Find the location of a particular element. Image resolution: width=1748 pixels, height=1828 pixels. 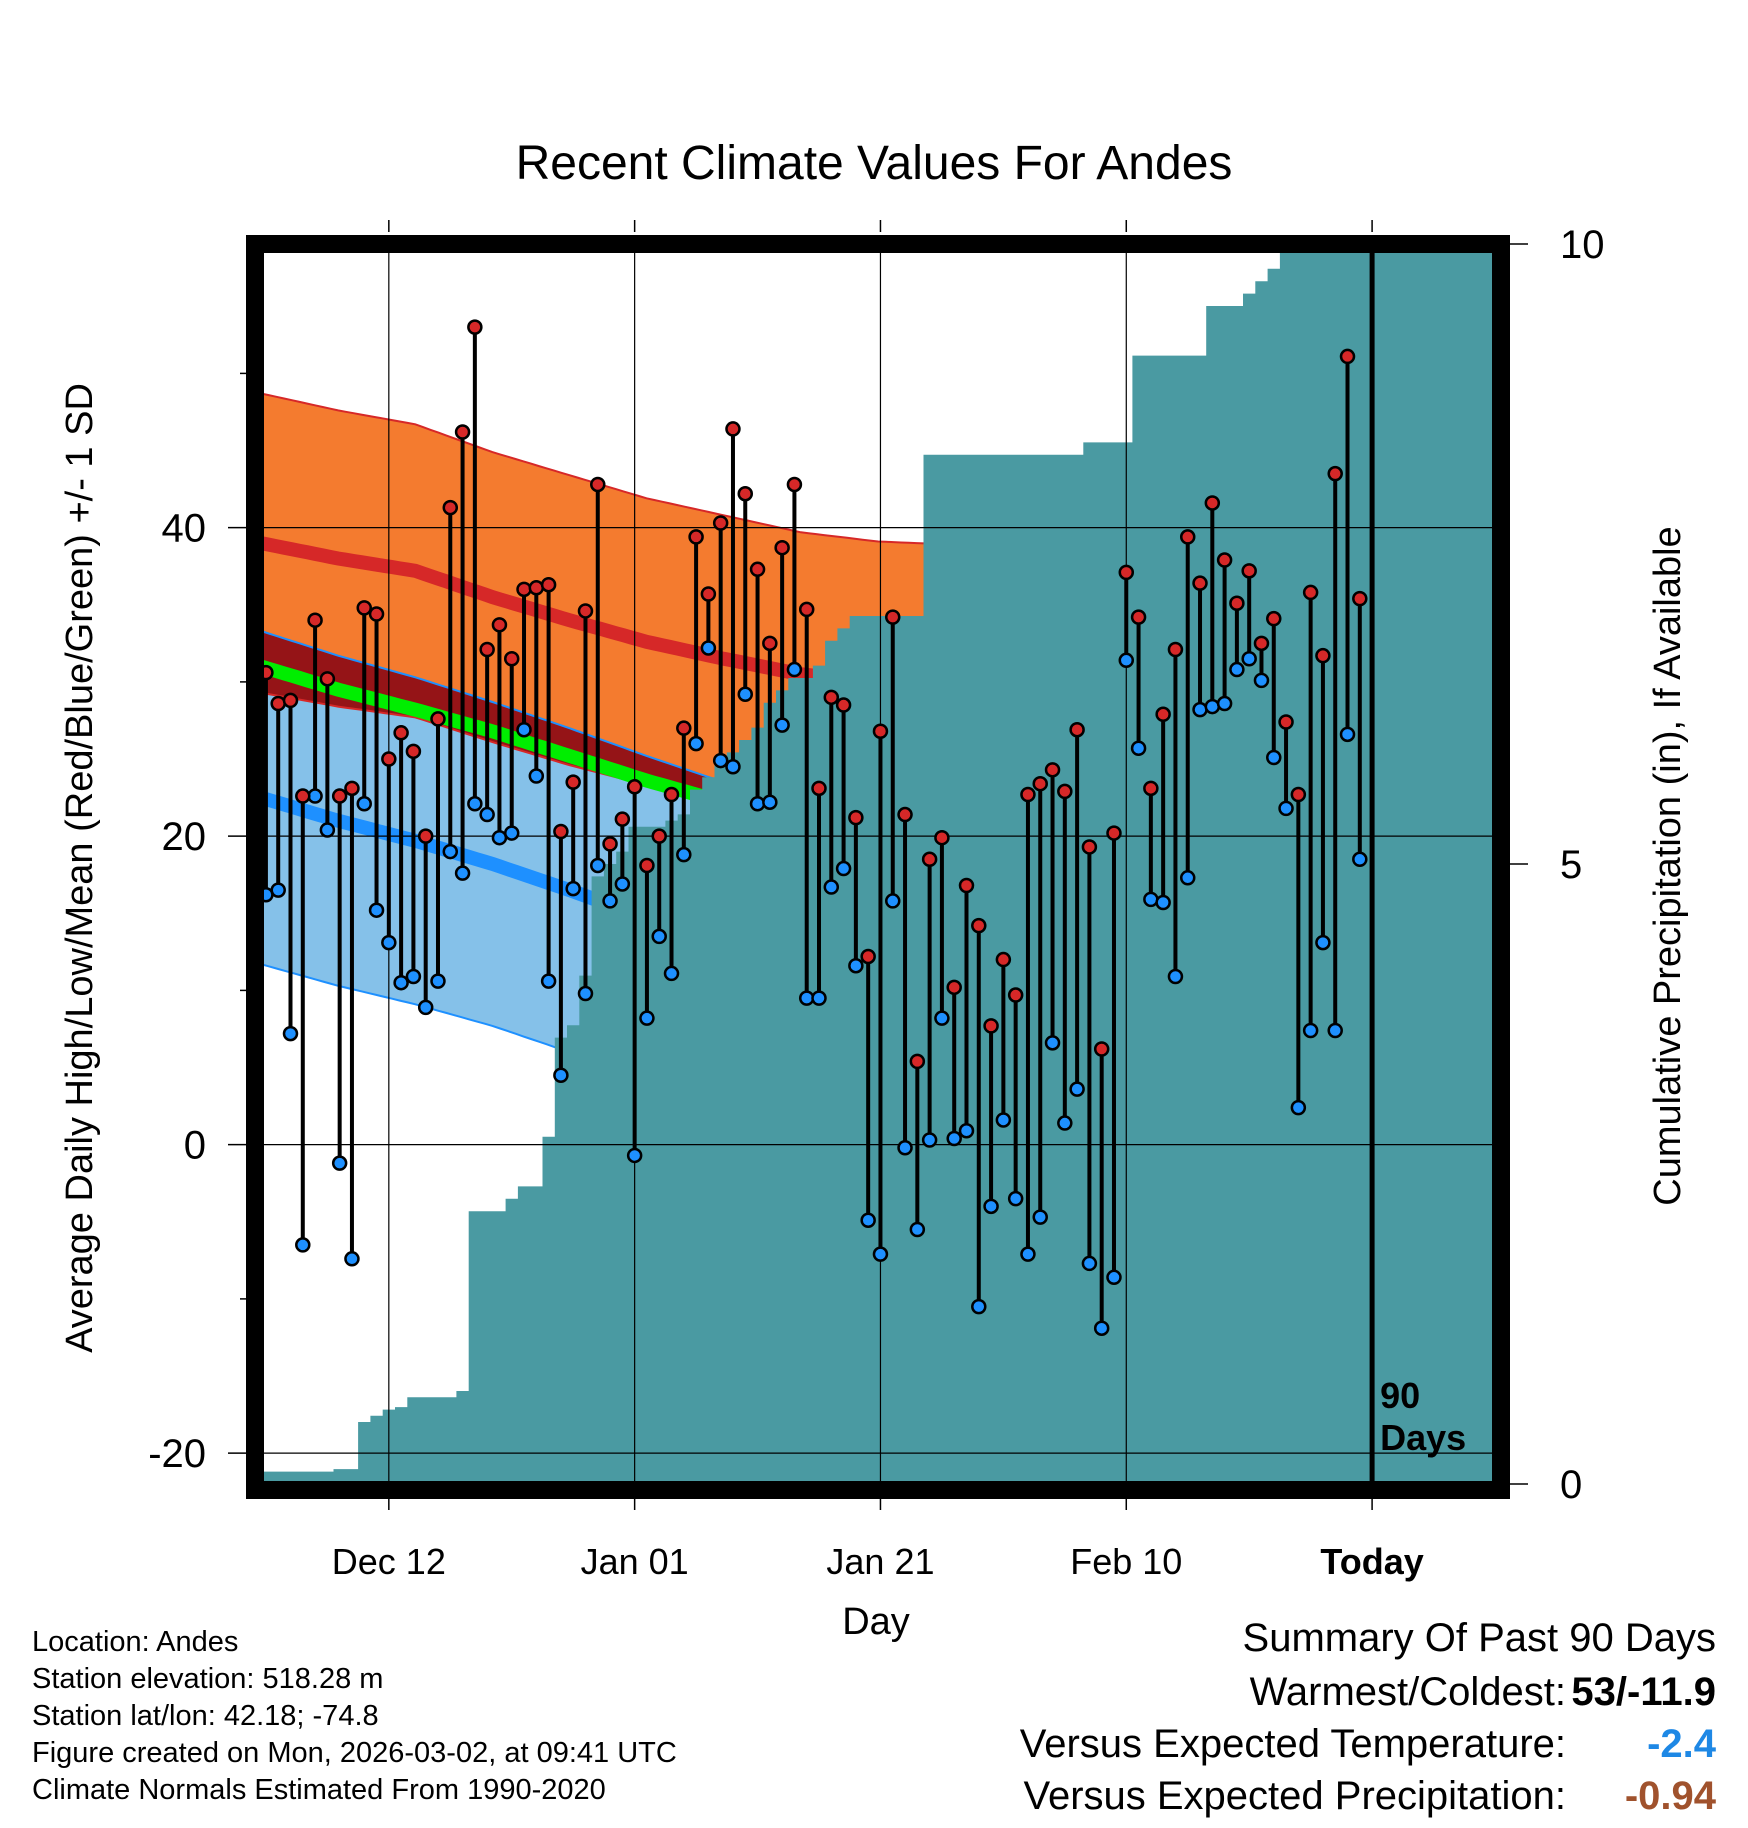

y-tick-label: -20 is located at coordinates (177, 1454).